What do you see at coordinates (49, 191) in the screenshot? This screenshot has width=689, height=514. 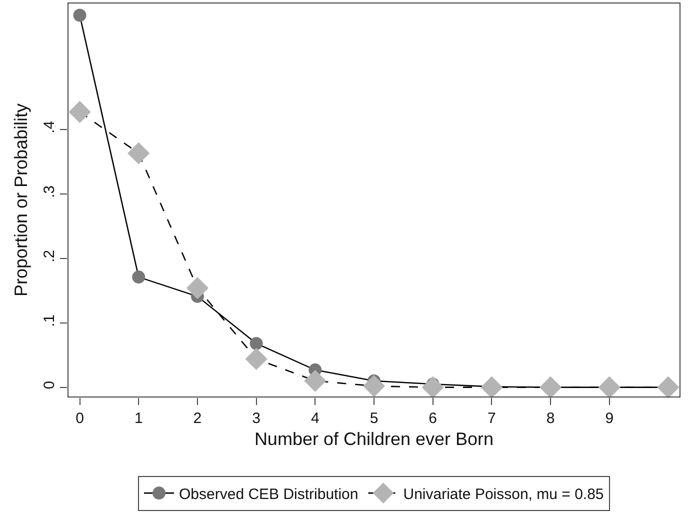 I see `y-tick-label: .3` at bounding box center [49, 191].